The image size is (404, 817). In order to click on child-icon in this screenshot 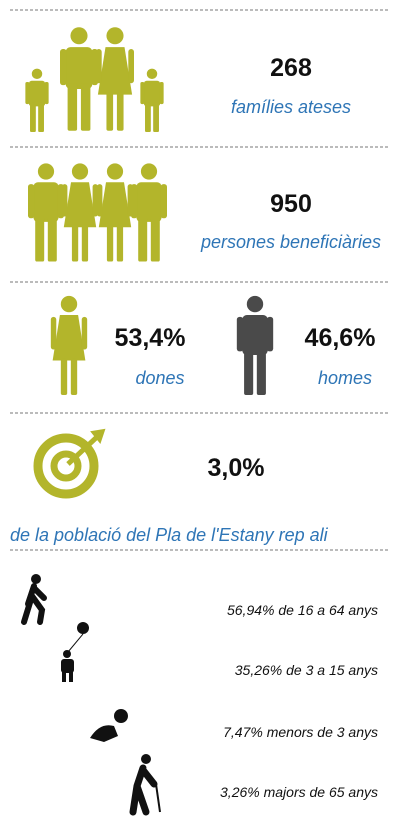, I will do `click(75, 652)`.